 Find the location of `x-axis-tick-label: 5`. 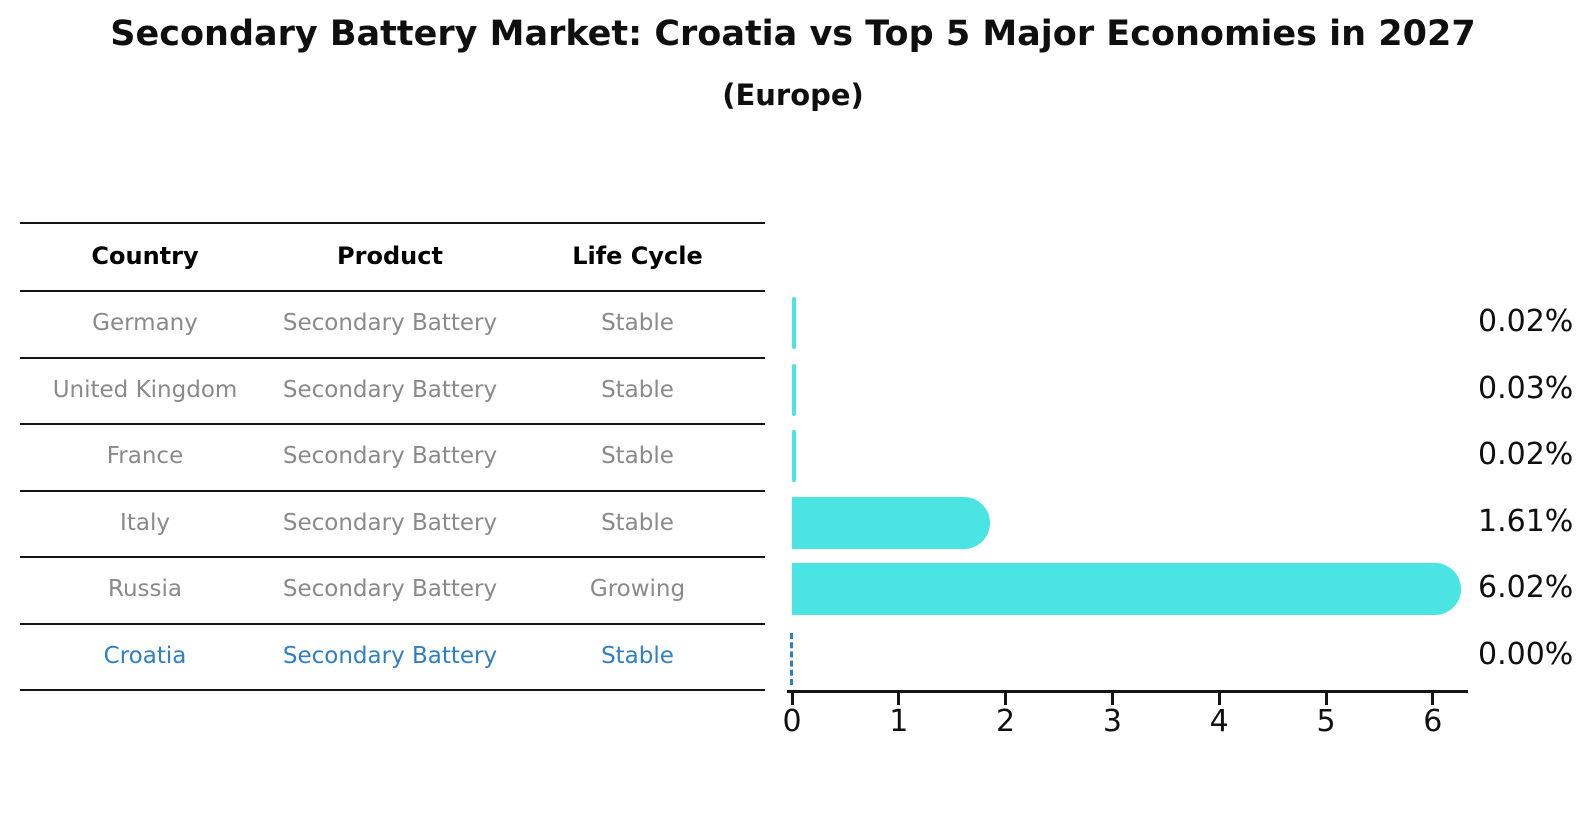

x-axis-tick-label: 5 is located at coordinates (1326, 721).